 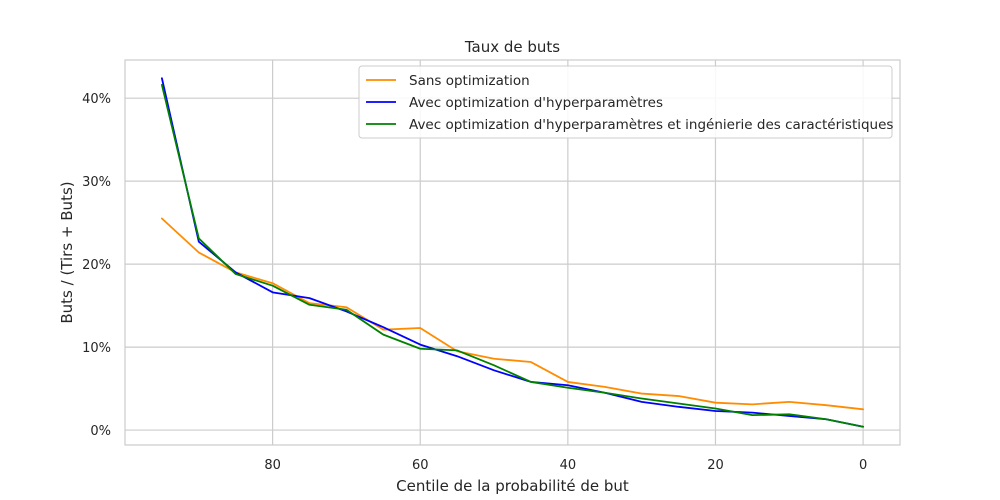 What do you see at coordinates (512, 486) in the screenshot?
I see `x-axis-label: Centile de la probabilité de but` at bounding box center [512, 486].